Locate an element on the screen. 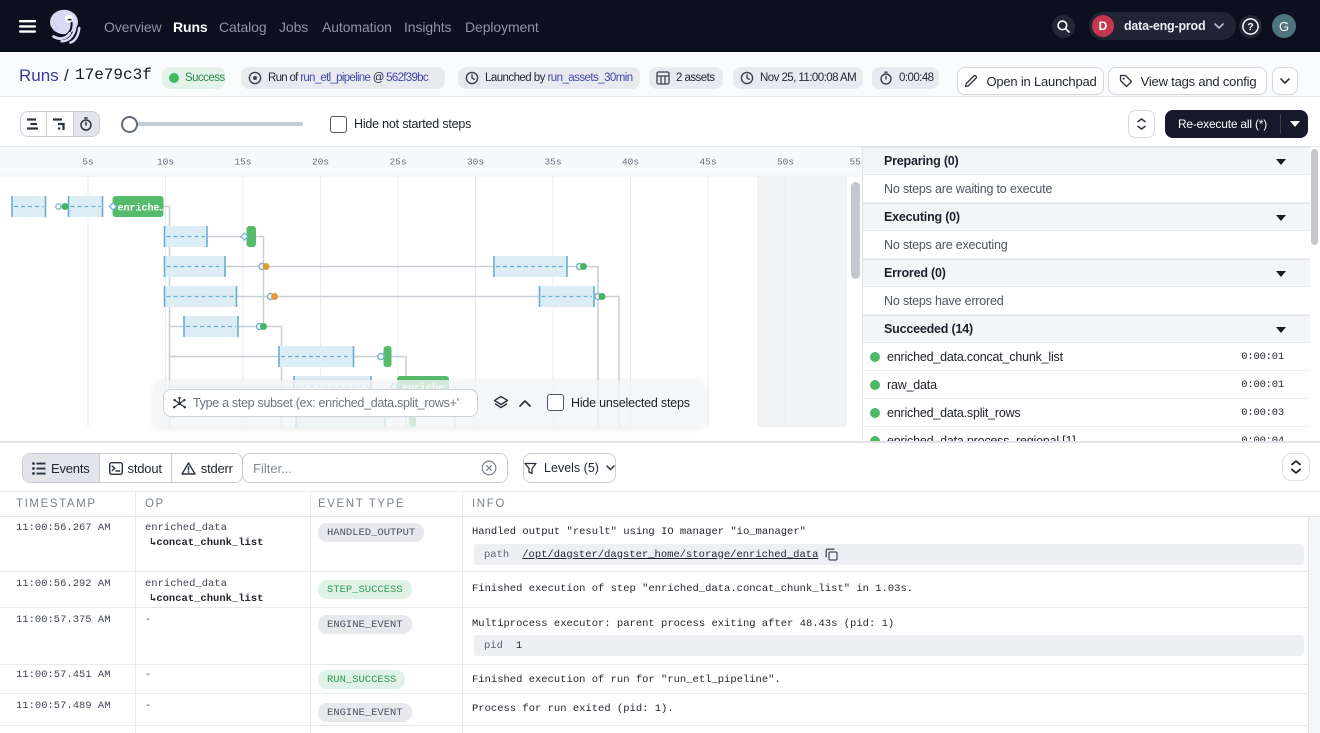  svg-text: 55s is located at coordinates (856, 162).